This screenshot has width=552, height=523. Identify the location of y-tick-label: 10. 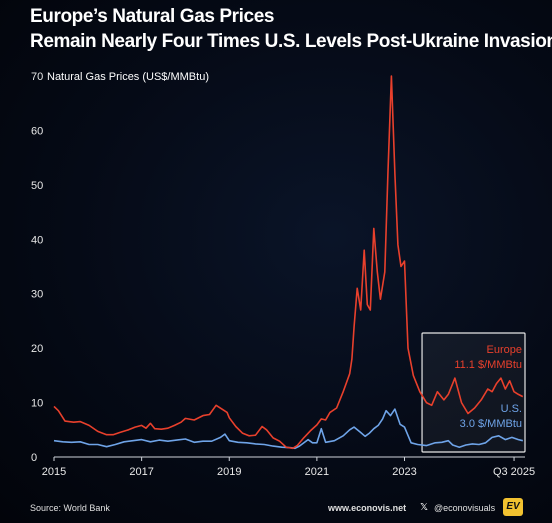
(37, 404).